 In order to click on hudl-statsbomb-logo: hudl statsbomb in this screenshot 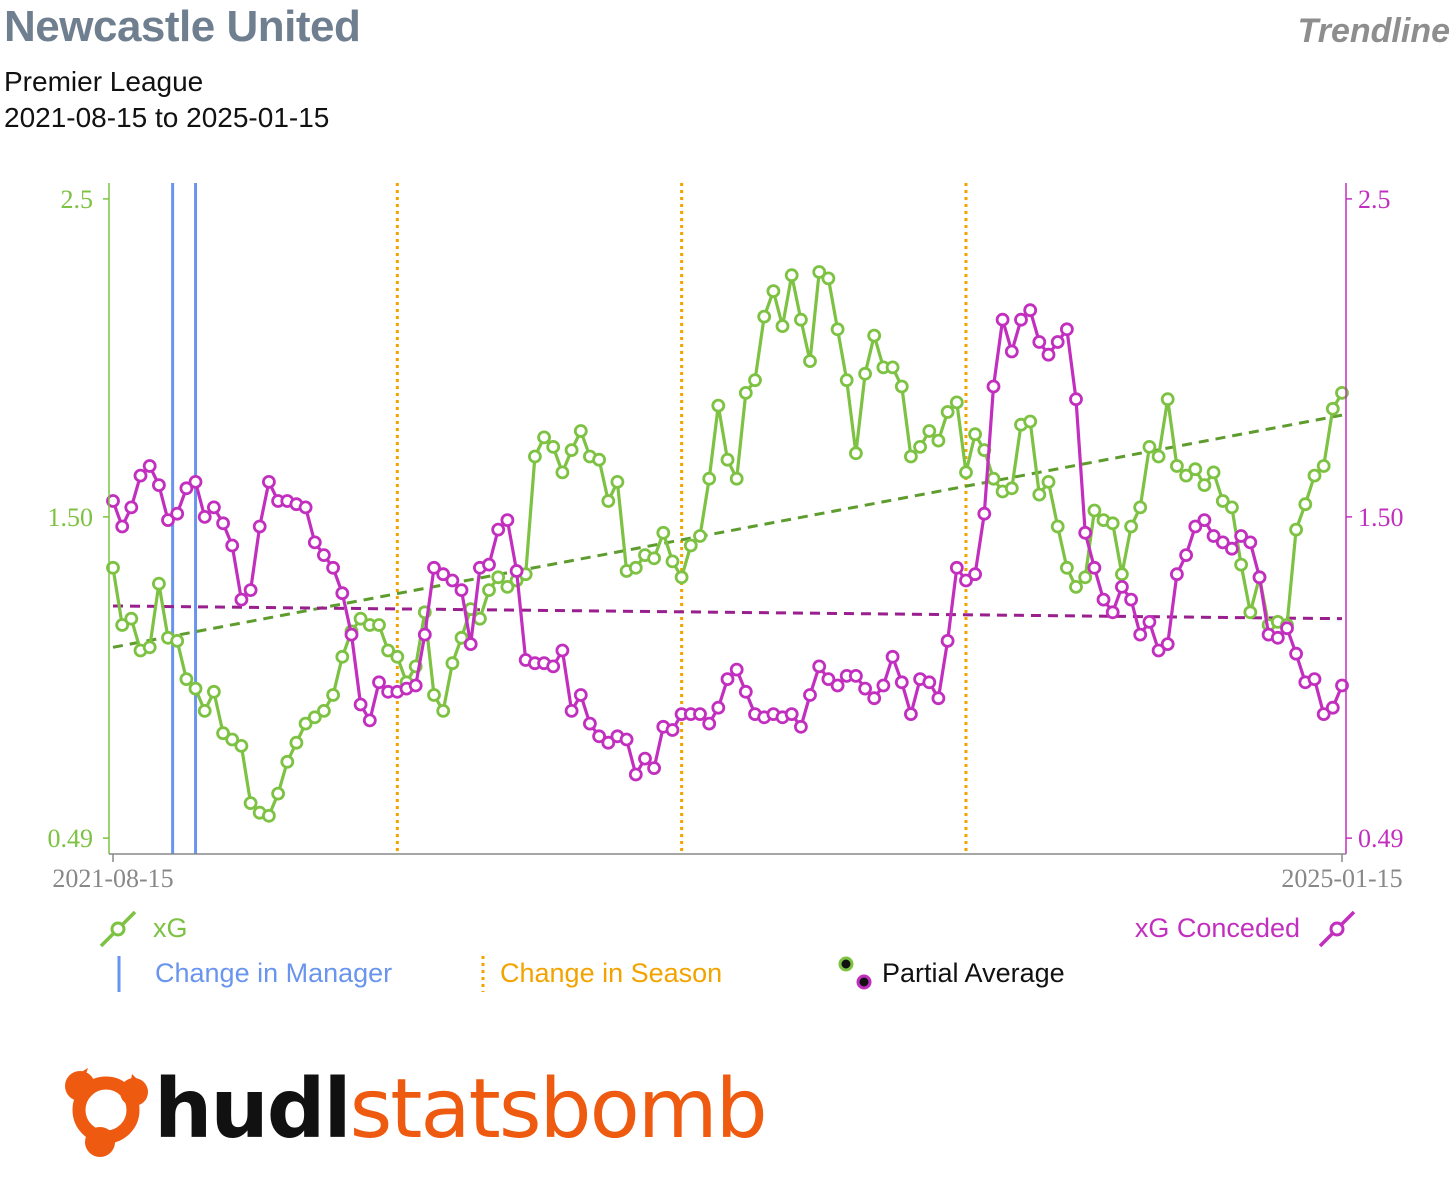, I will do `click(413, 1110)`.